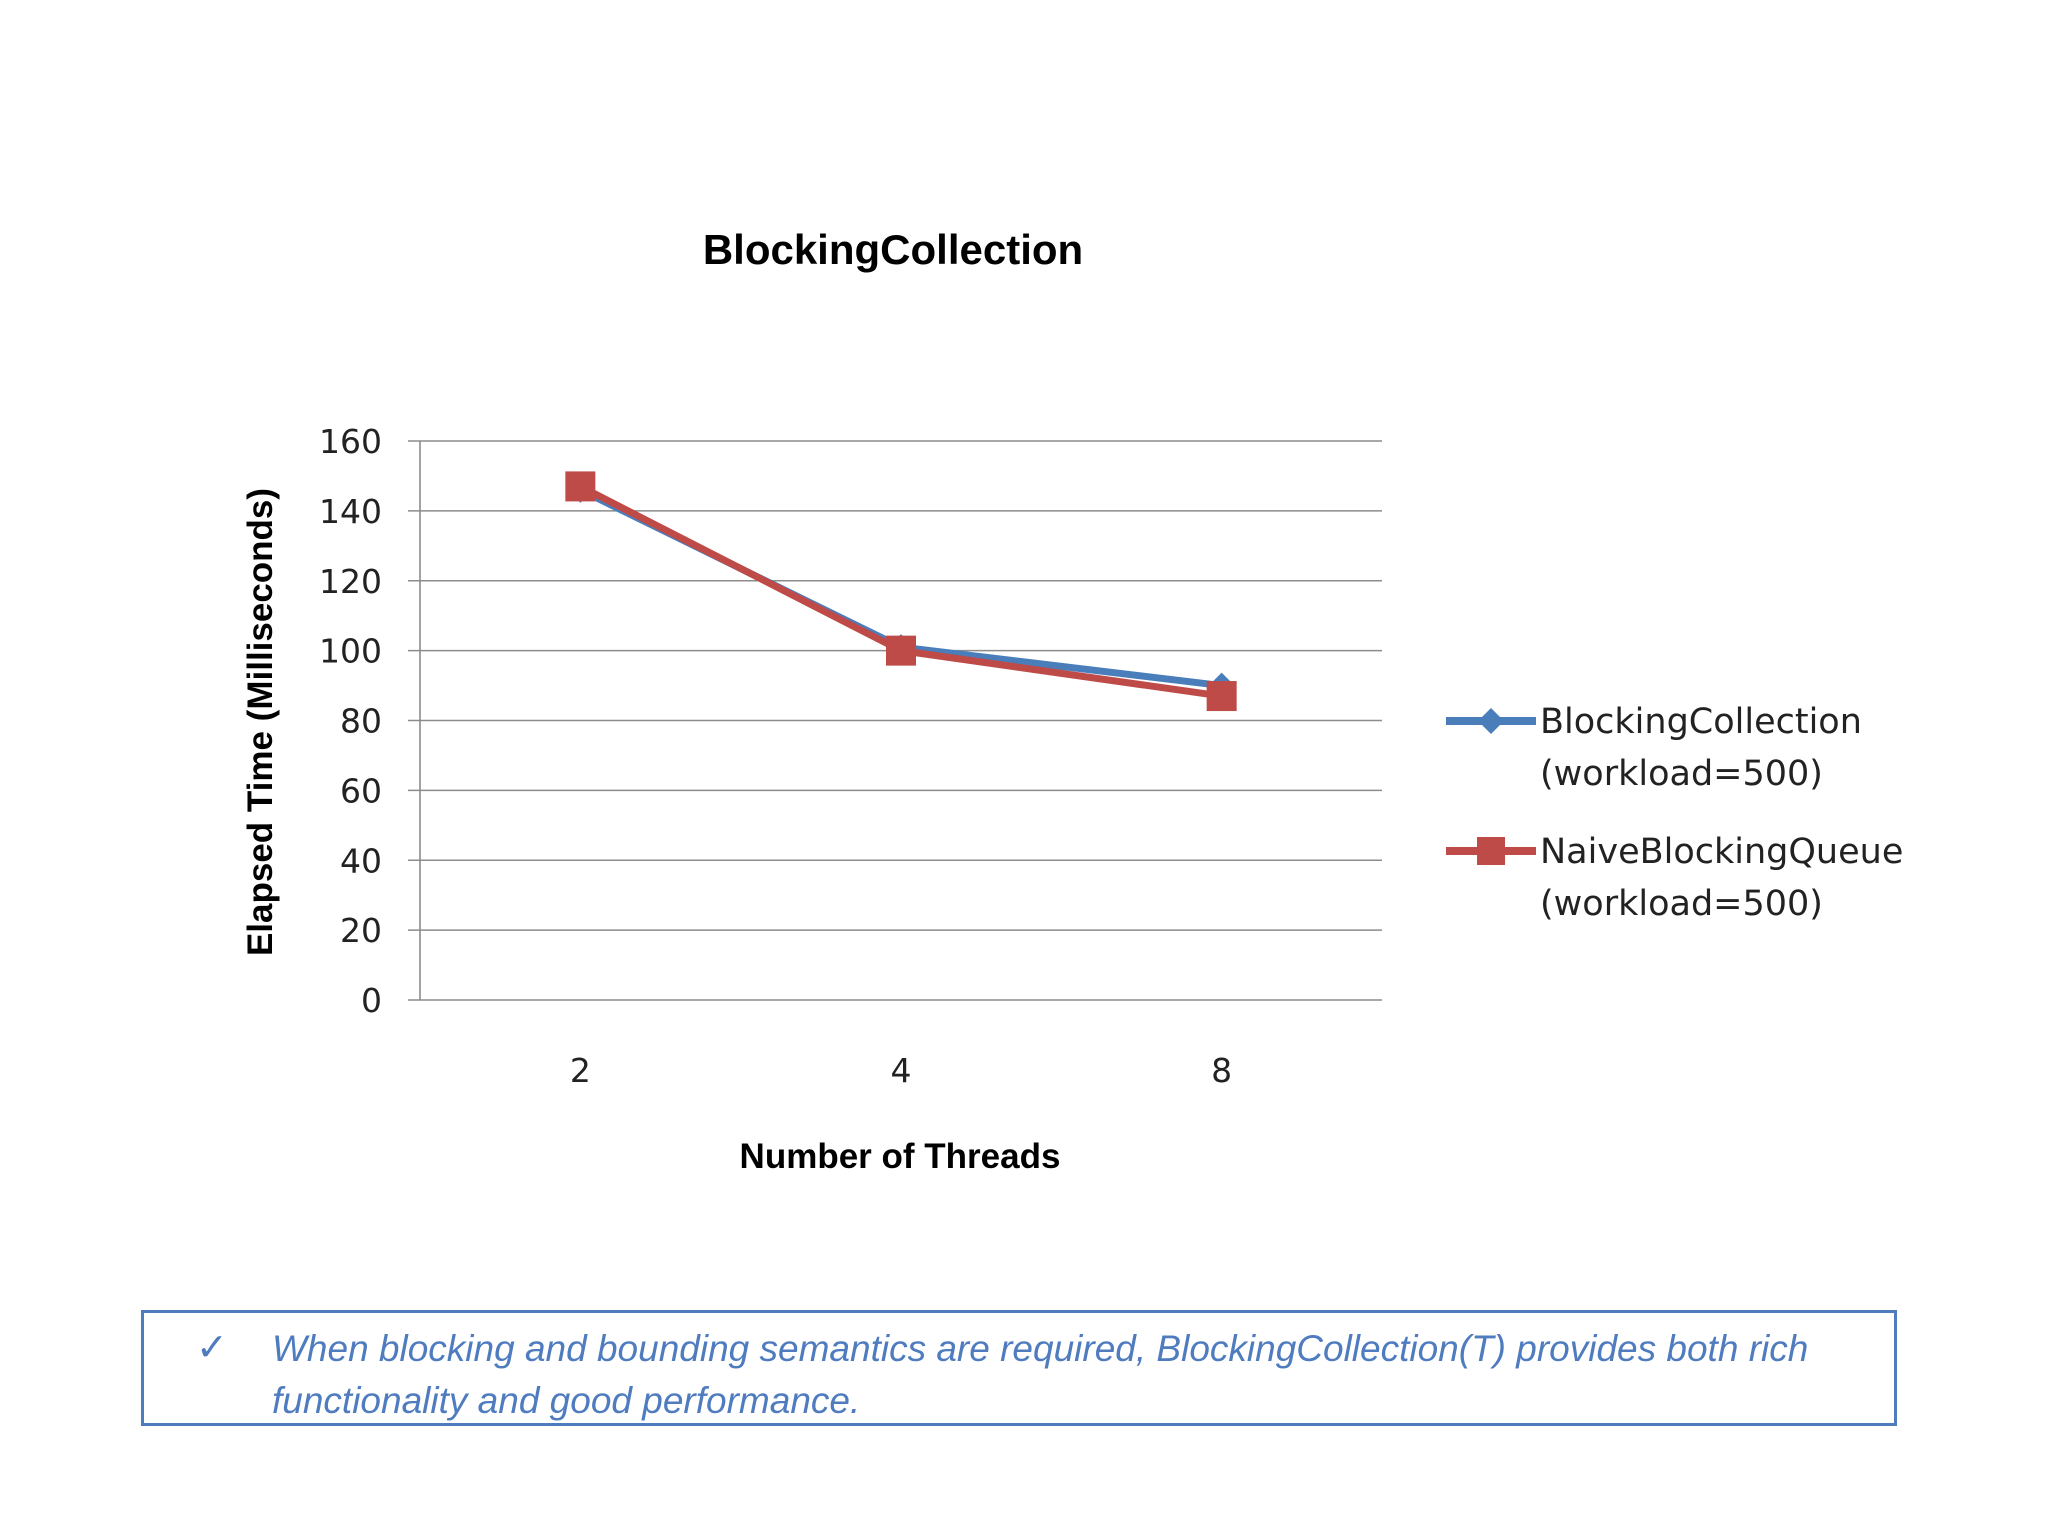 The image size is (2048, 1536). I want to click on y-tick-label-120: 120, so click(350, 581).